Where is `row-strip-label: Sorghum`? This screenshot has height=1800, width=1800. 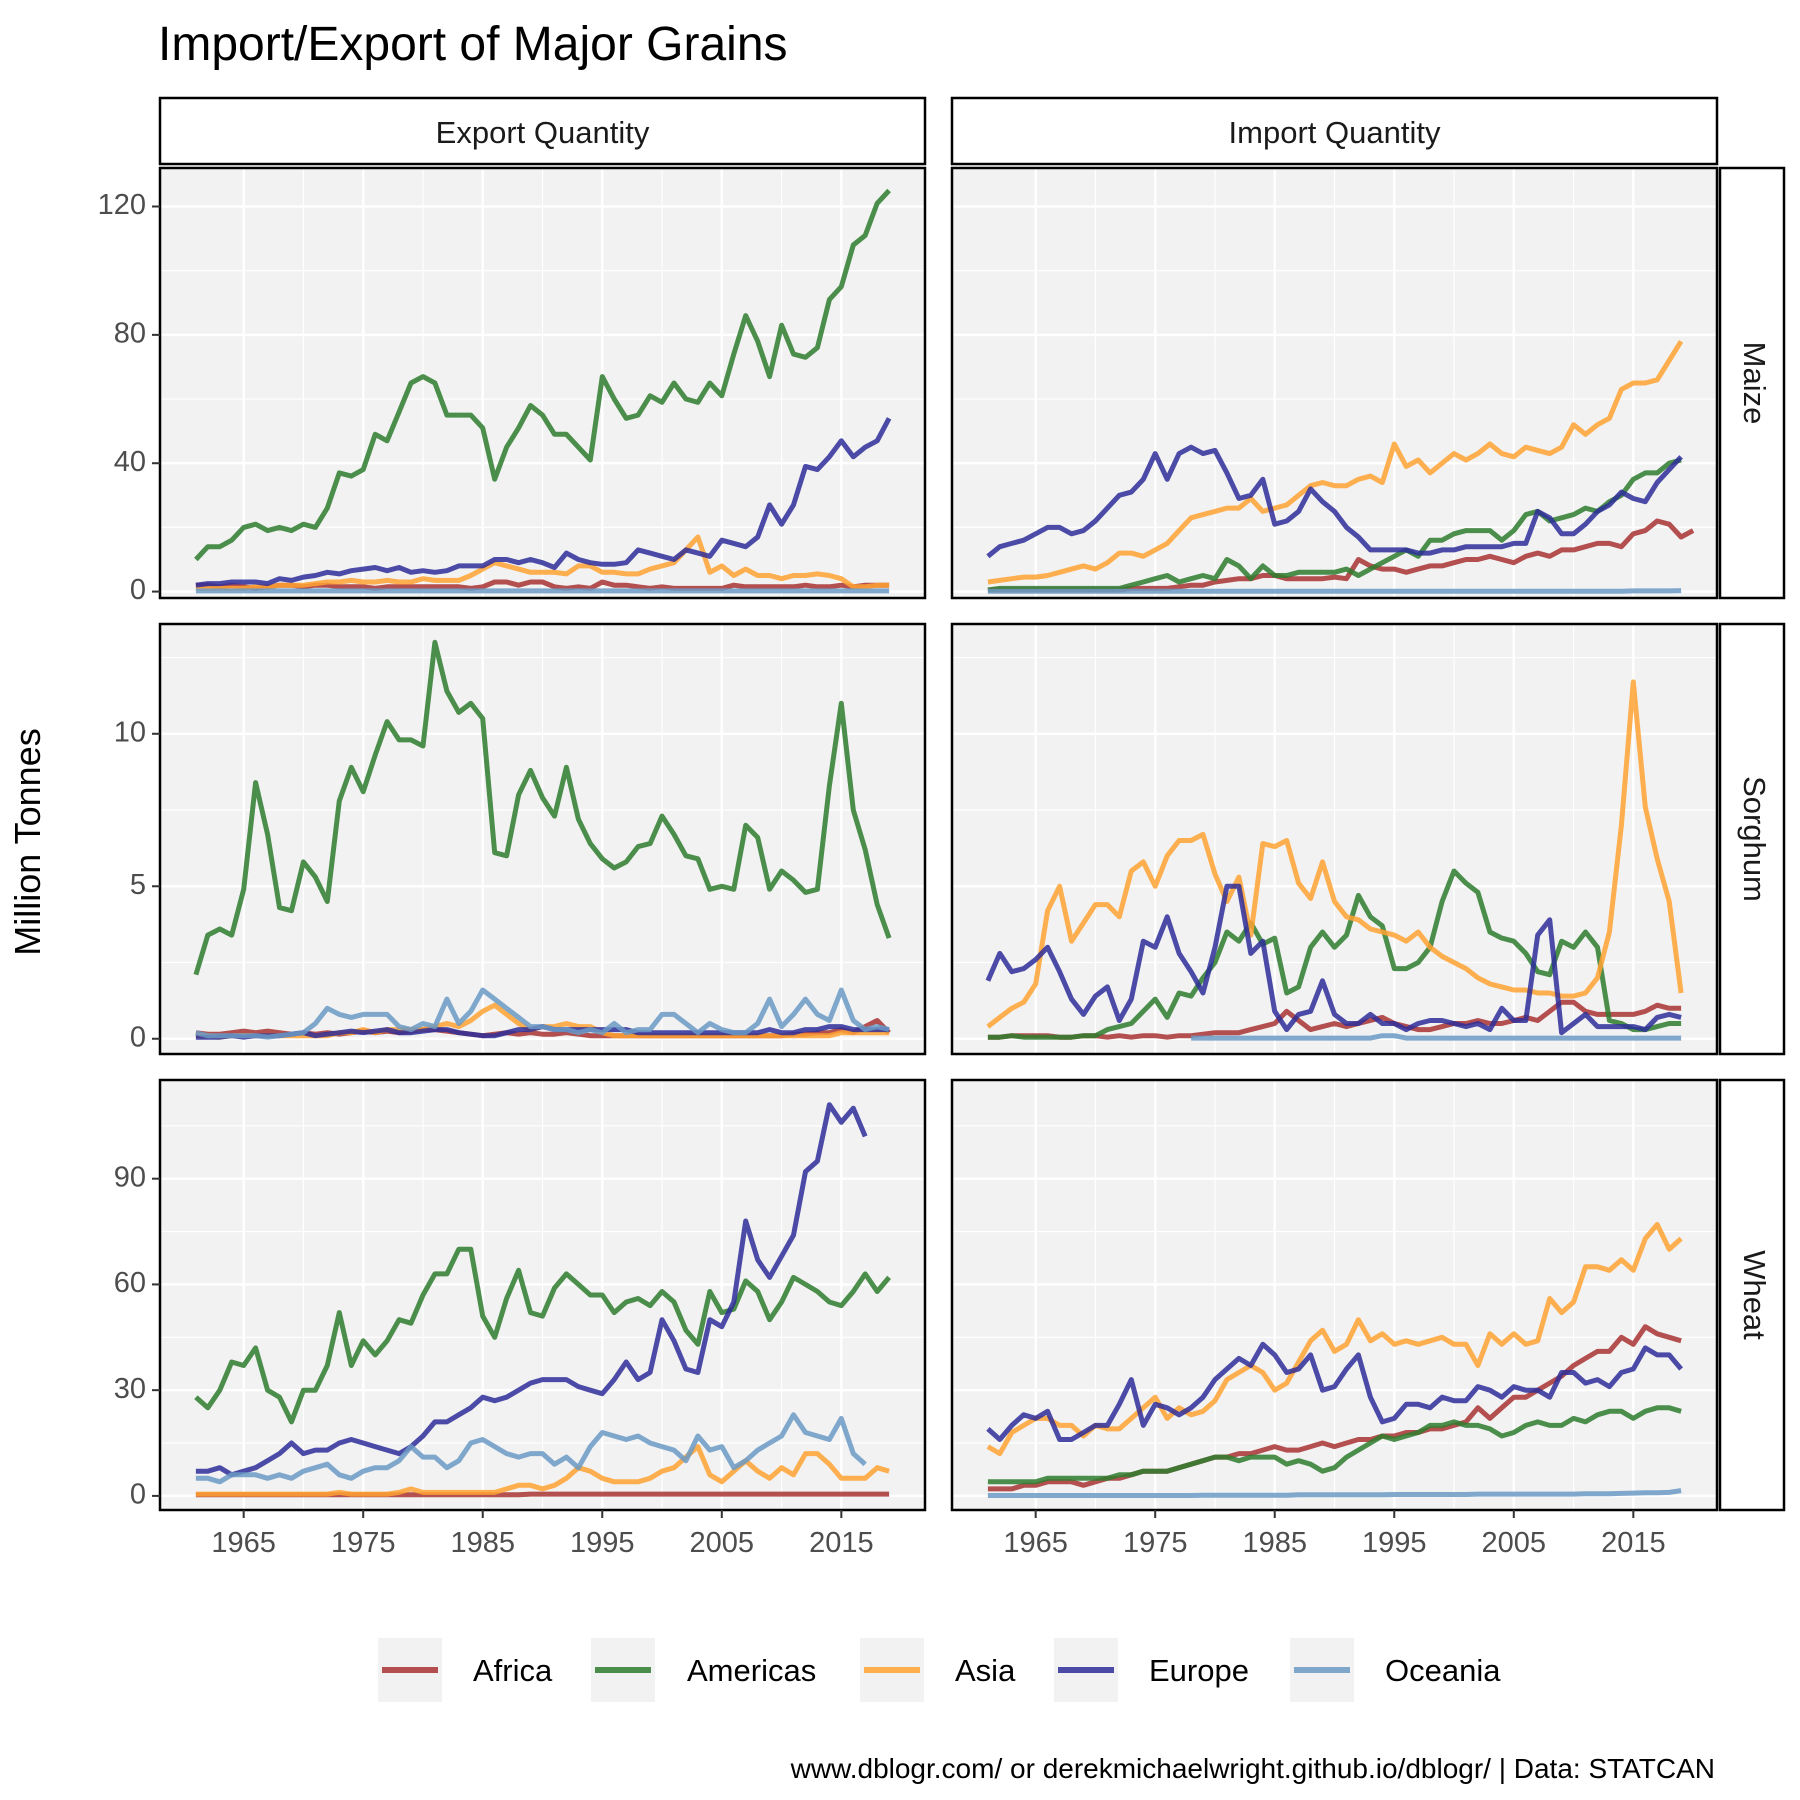
row-strip-label: Sorghum is located at coordinates (1754, 839).